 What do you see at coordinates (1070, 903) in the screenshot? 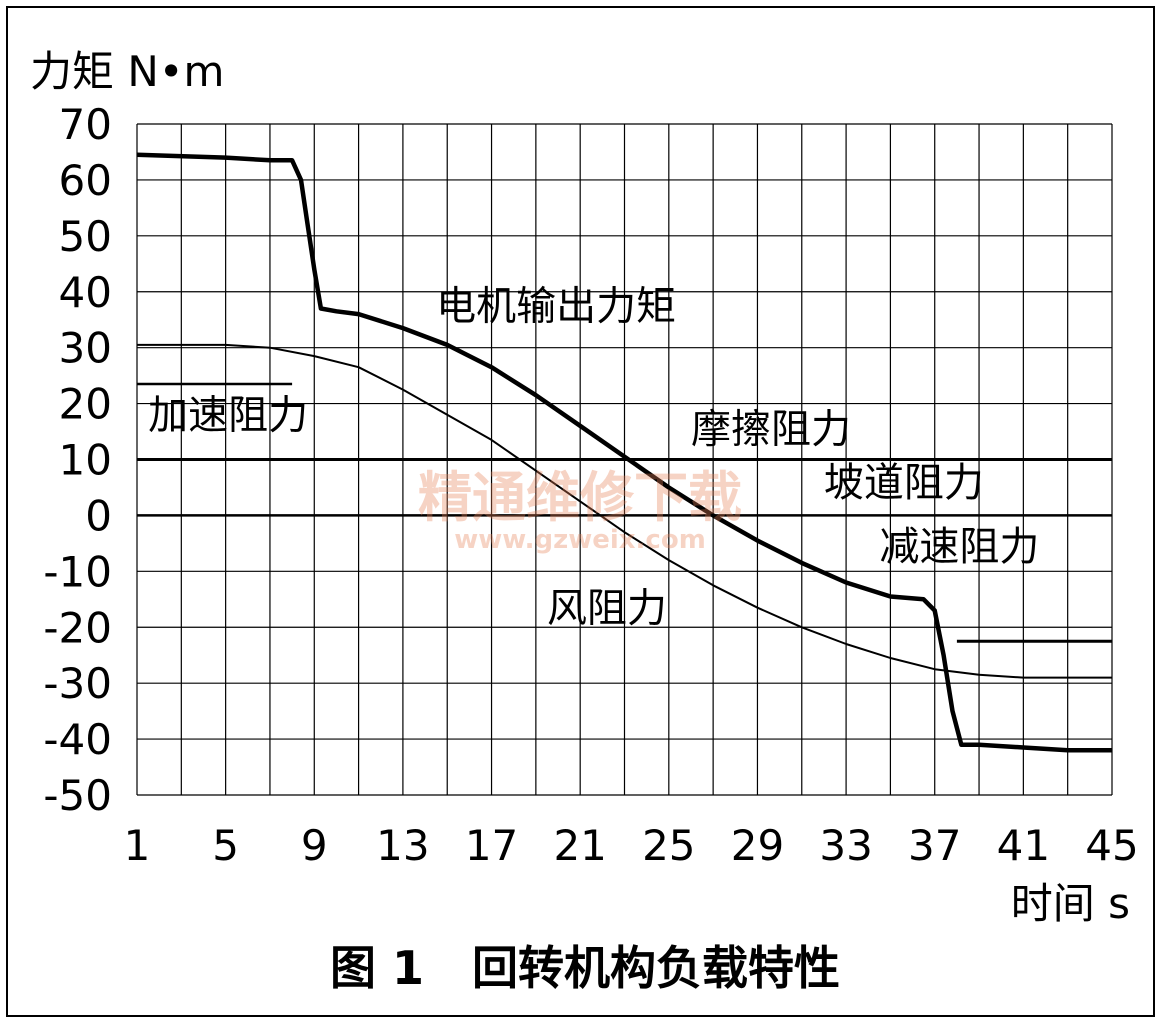
I see `x-axis-label: 时间 s` at bounding box center [1070, 903].